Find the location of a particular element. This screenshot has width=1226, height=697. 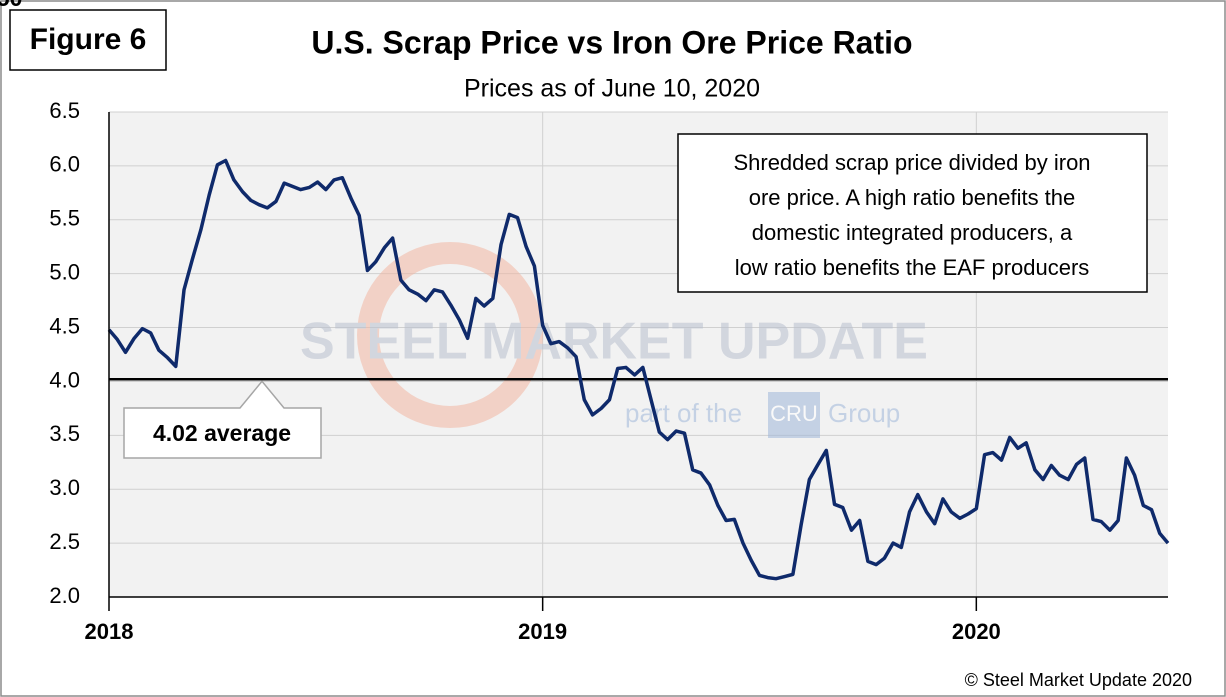

average-label: 4.02 average is located at coordinates (222, 433).